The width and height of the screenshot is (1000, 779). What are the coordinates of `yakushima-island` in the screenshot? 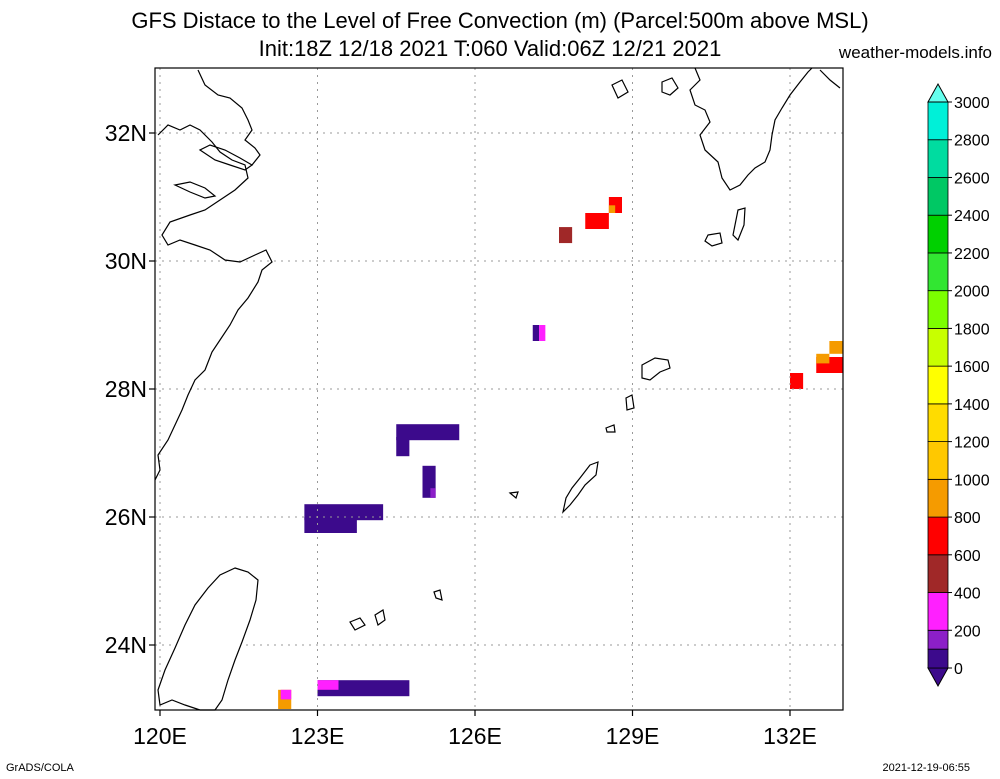 It's located at (713, 239).